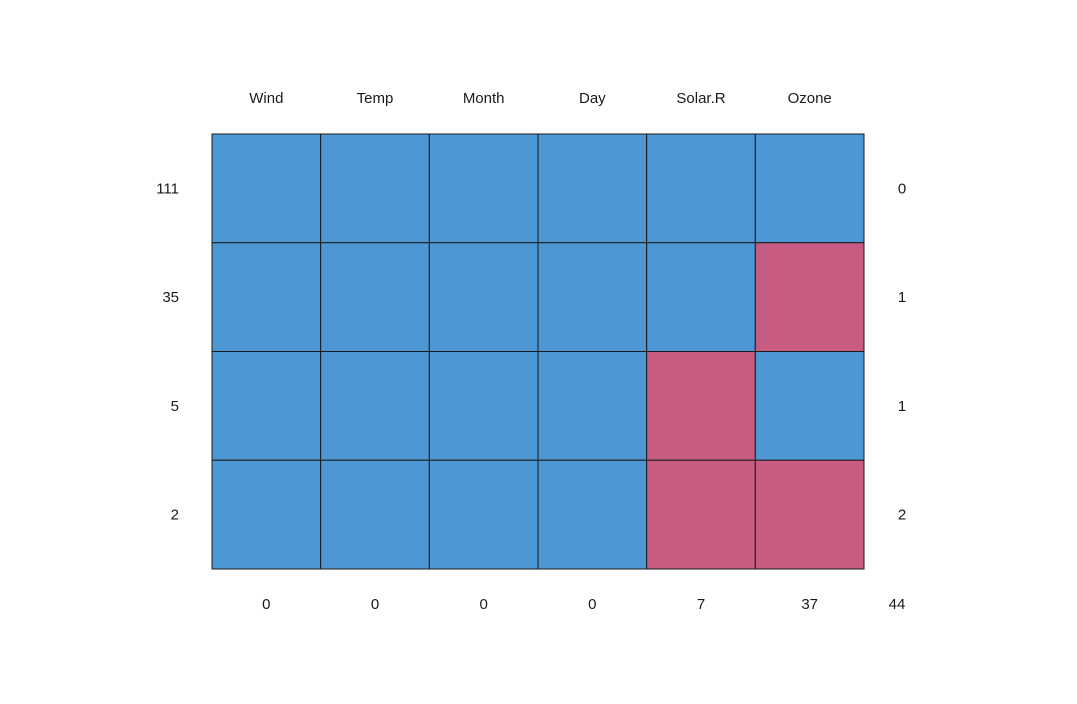 The image size is (1077, 704). What do you see at coordinates (175, 515) in the screenshot?
I see `pattern-count: 2` at bounding box center [175, 515].